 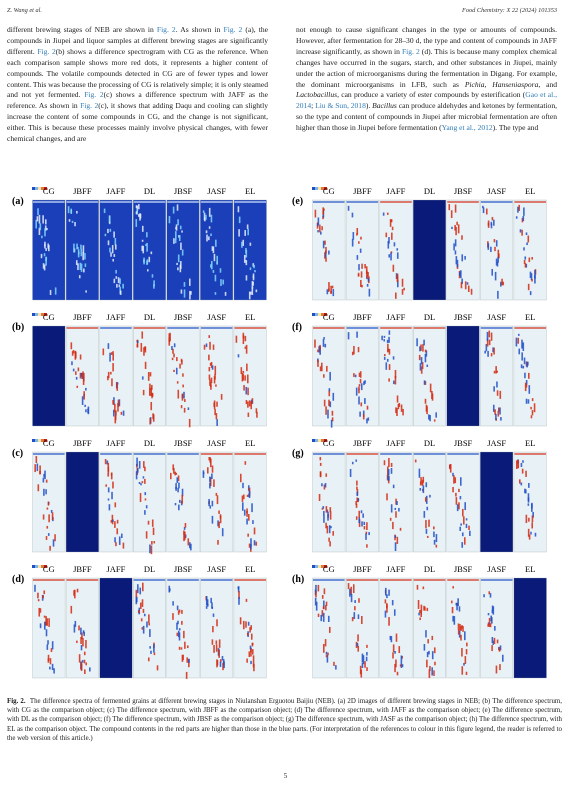 What do you see at coordinates (18, 579) in the screenshot?
I see `panel-letter: (d)` at bounding box center [18, 579].